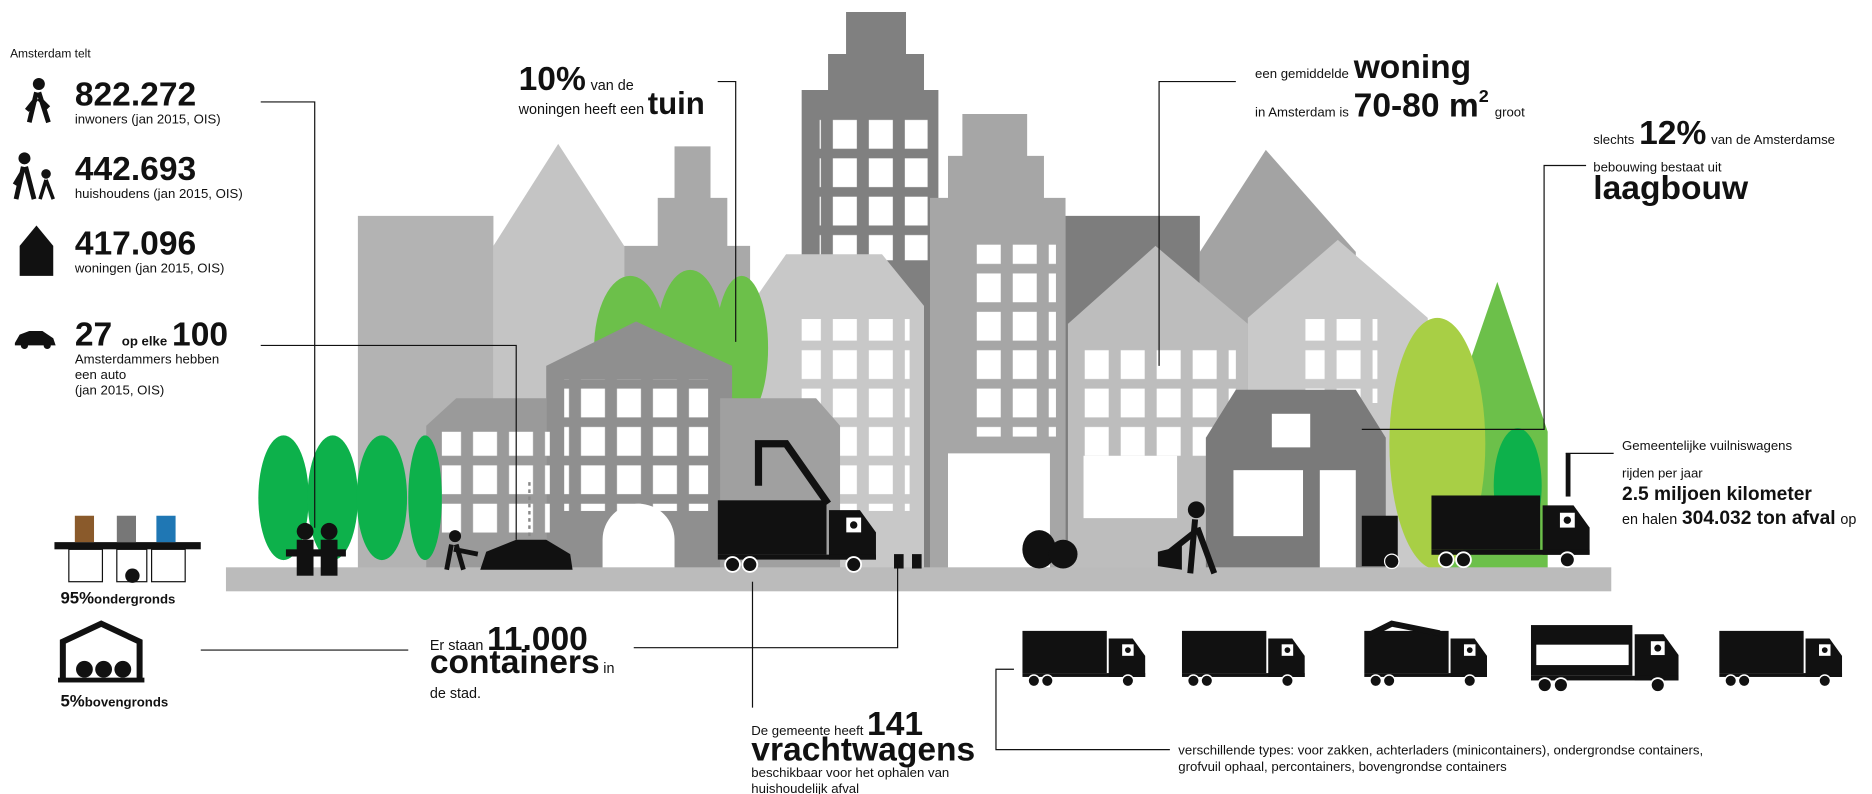 Image resolution: width=1872 pixels, height=794 pixels. What do you see at coordinates (93, 334) in the screenshot?
I see `car-value: 27` at bounding box center [93, 334].